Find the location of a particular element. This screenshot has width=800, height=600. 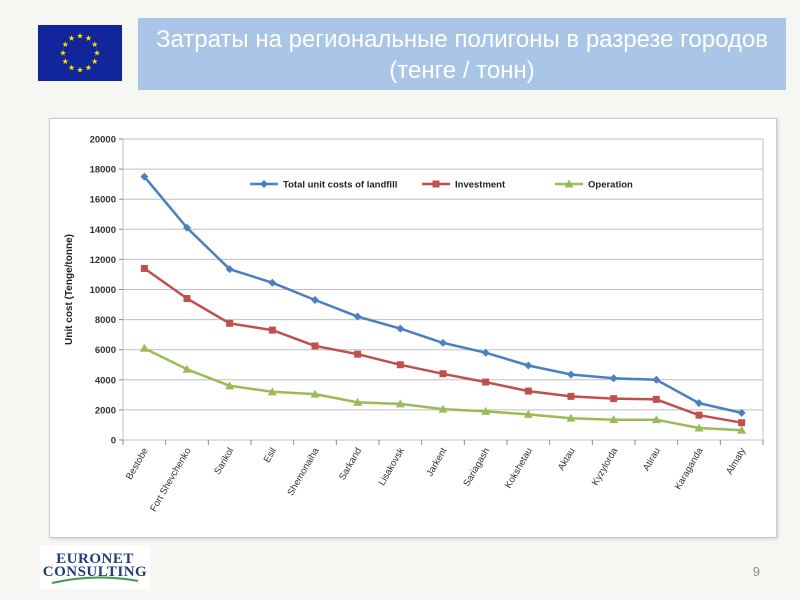

logo-text-line2: CONSULTING is located at coordinates (95, 572).